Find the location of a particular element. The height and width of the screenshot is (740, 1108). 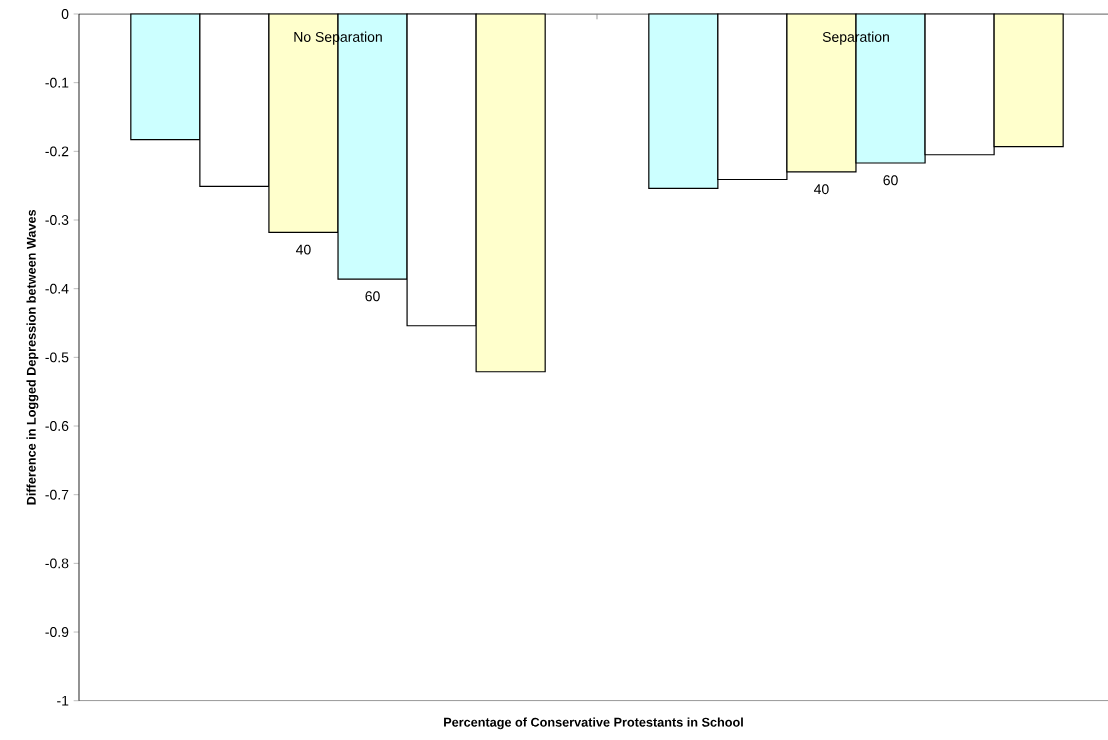

text: 60 is located at coordinates (890, 180).